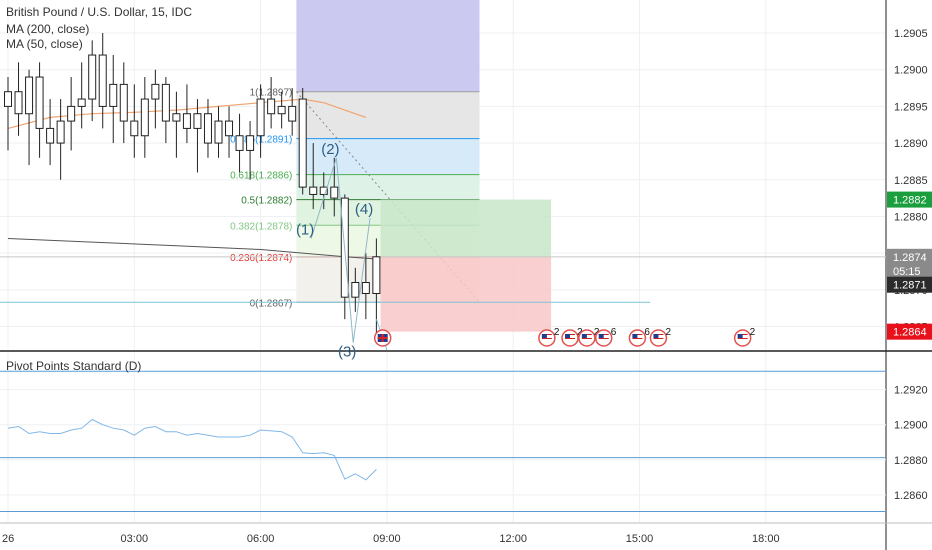  Describe the element at coordinates (8, 539) in the screenshot. I see `time-tick-label: 26` at that location.